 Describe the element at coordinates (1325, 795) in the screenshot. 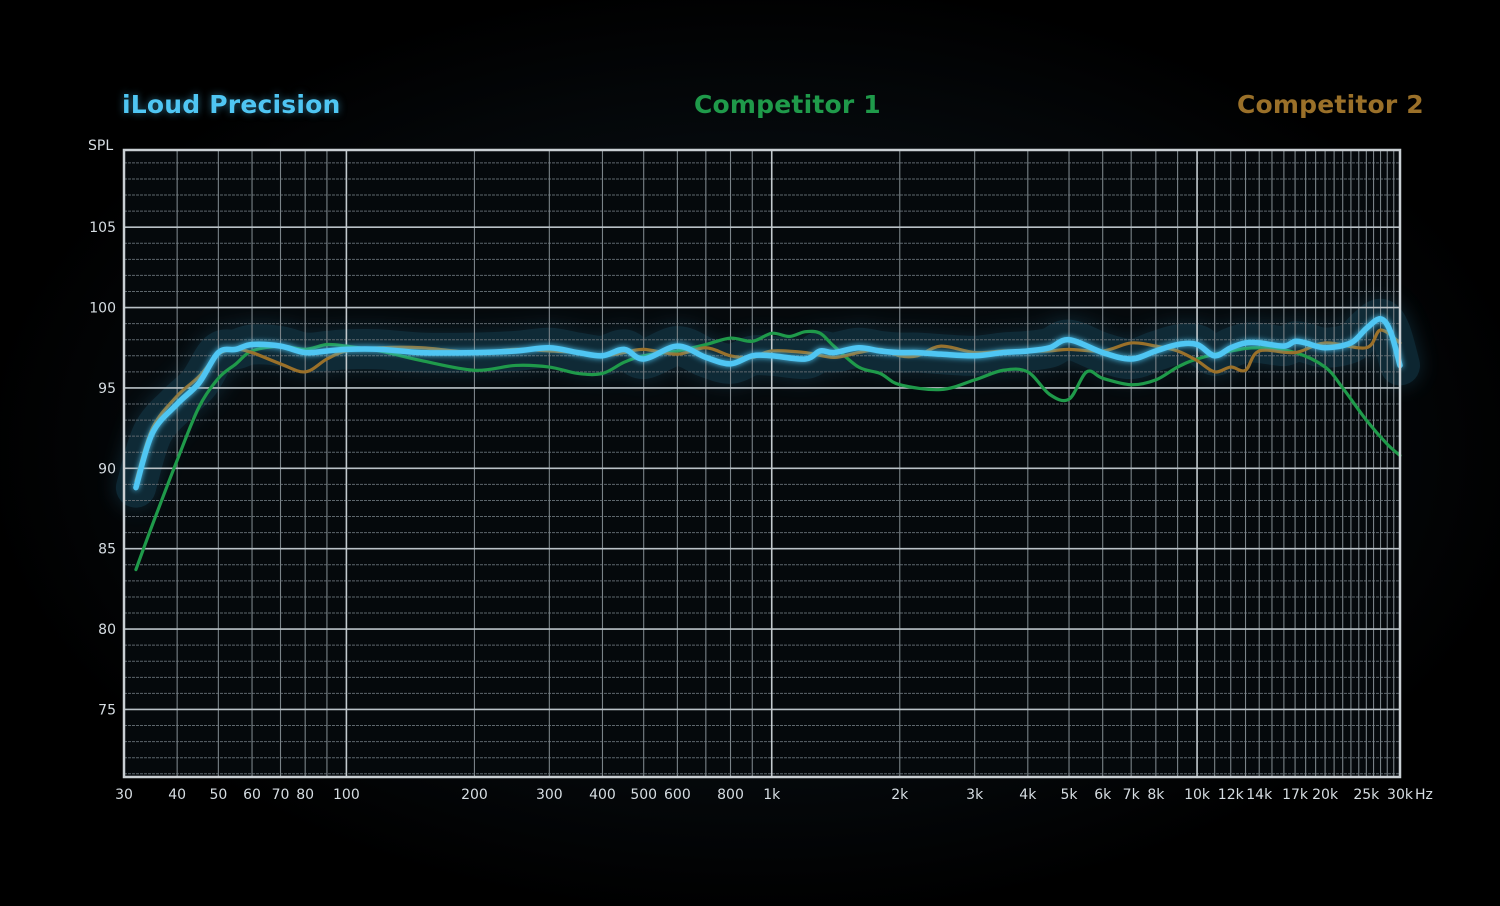

I see `x-tick-label: 20k` at that location.